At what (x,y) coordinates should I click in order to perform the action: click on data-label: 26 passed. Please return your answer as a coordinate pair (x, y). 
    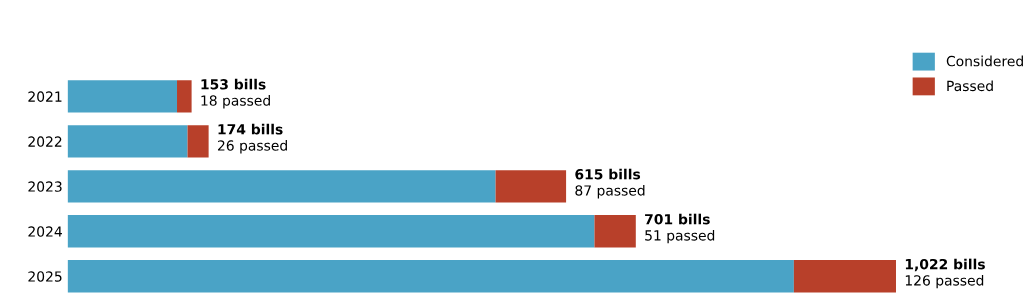
    Looking at the image, I should click on (252, 146).